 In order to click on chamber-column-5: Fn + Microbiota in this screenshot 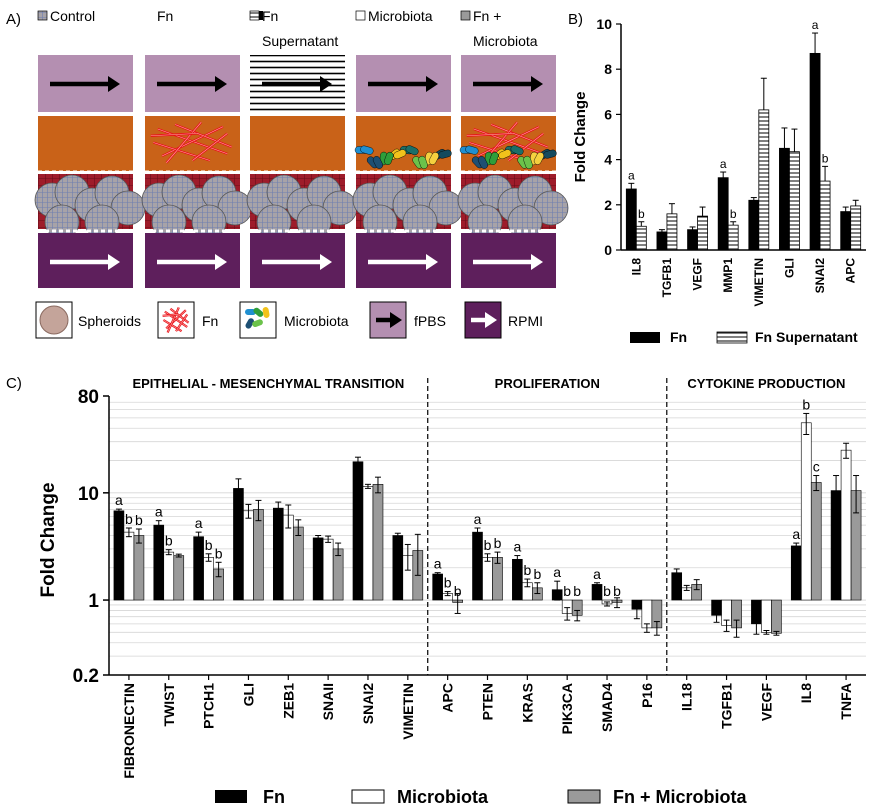, I will do `click(513, 148)`.